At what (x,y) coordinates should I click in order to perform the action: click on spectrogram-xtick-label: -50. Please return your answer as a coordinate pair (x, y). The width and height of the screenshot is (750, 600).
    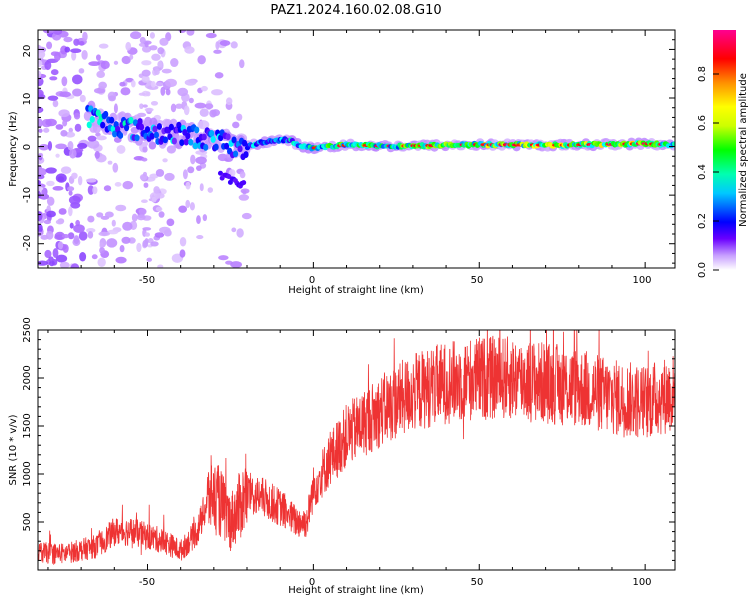
    Looking at the image, I should click on (147, 280).